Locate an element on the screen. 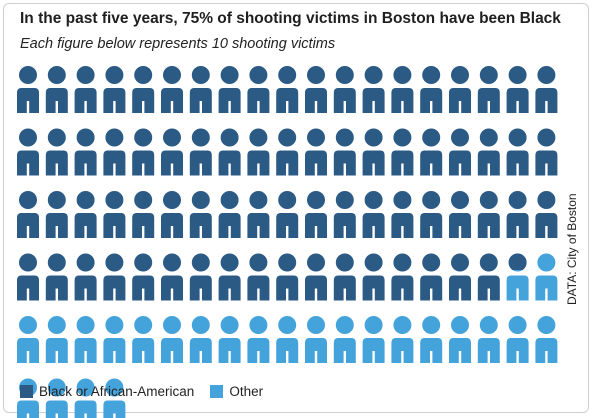  legend-item-other: Other is located at coordinates (236, 391).